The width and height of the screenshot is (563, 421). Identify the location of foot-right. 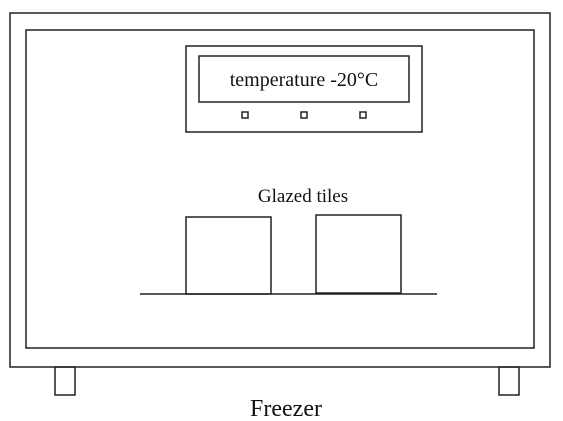
(509, 381).